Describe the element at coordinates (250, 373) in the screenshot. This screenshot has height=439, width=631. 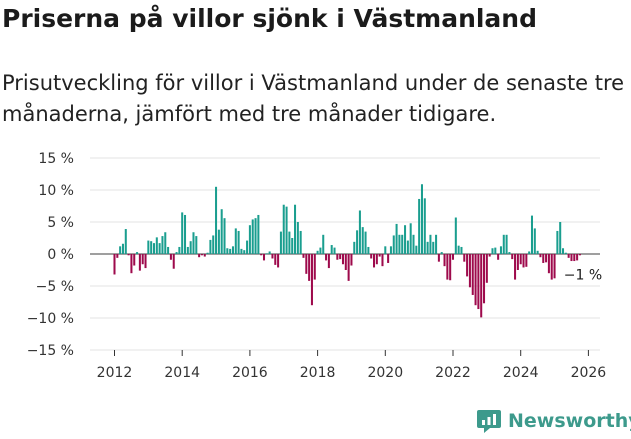
I see `x-tick-label: 2016` at that location.